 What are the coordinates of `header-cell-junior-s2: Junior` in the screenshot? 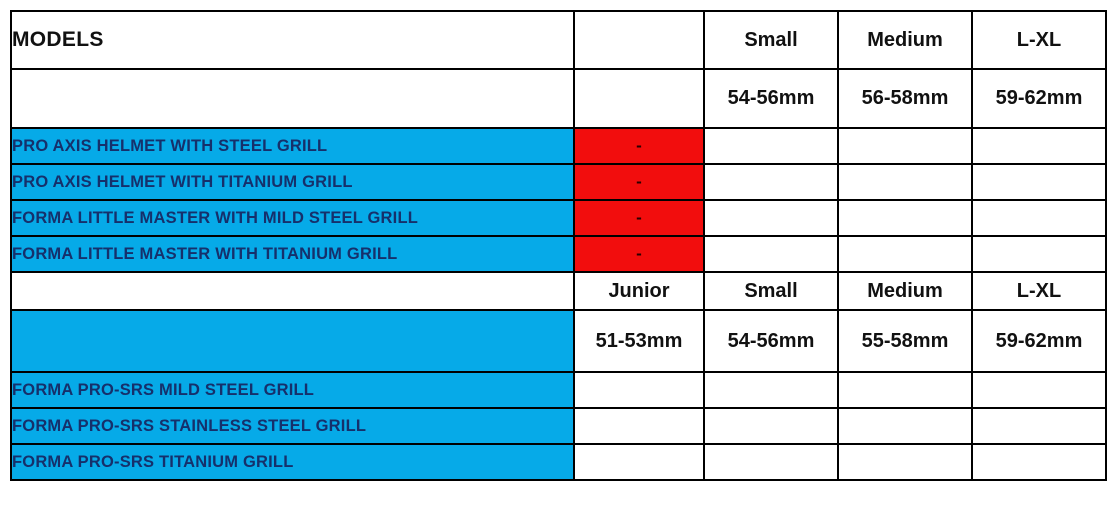 It's located at (639, 291).